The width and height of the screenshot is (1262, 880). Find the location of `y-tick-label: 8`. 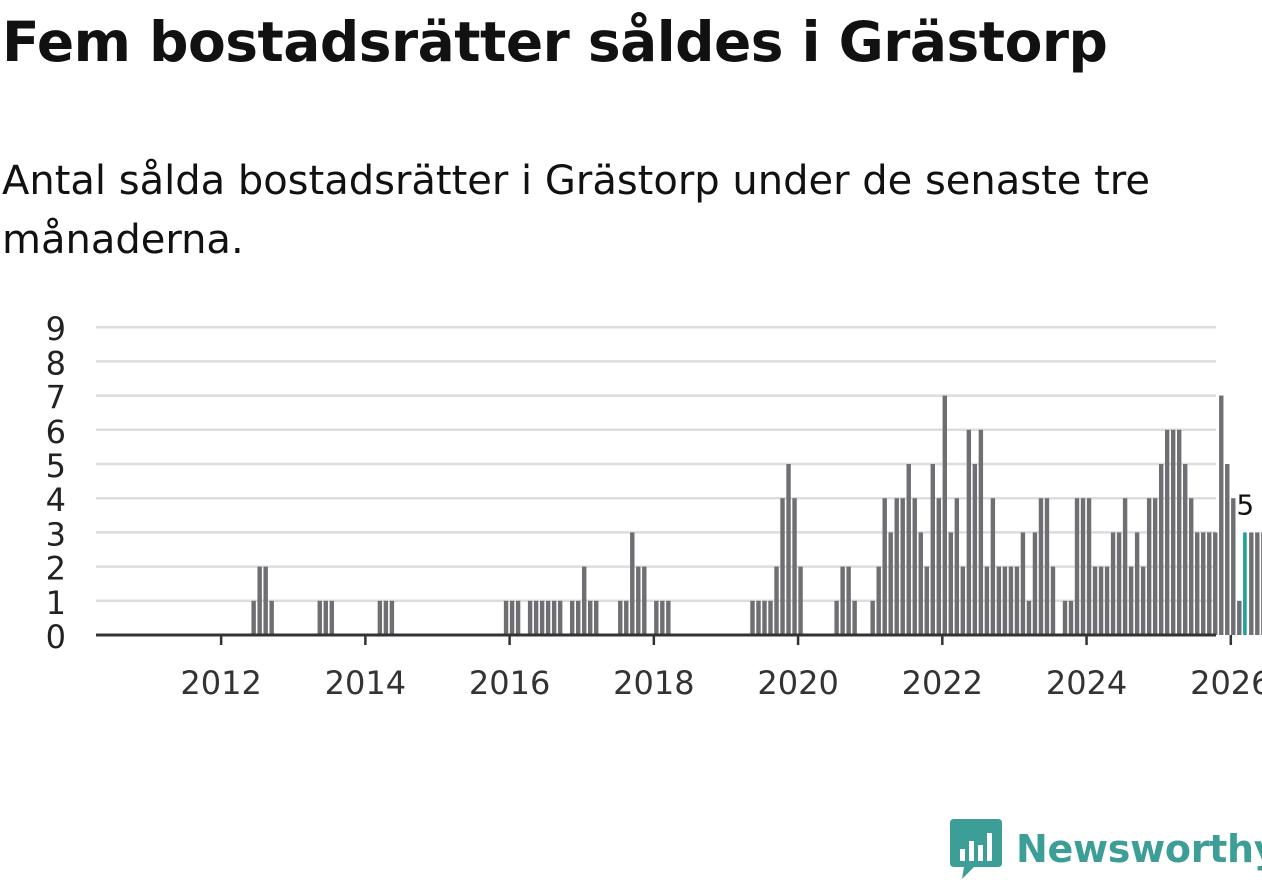

y-tick-label: 8 is located at coordinates (56, 363).